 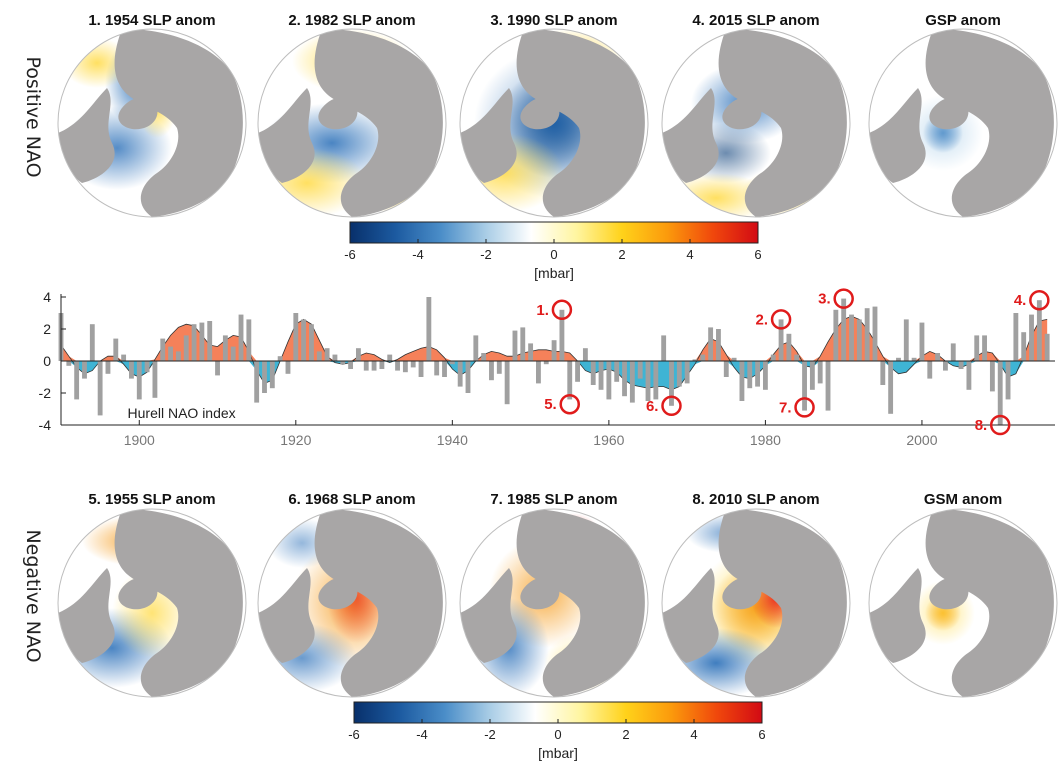 I want to click on map-title-bottom-5: GSM anom, so click(x=963, y=499).